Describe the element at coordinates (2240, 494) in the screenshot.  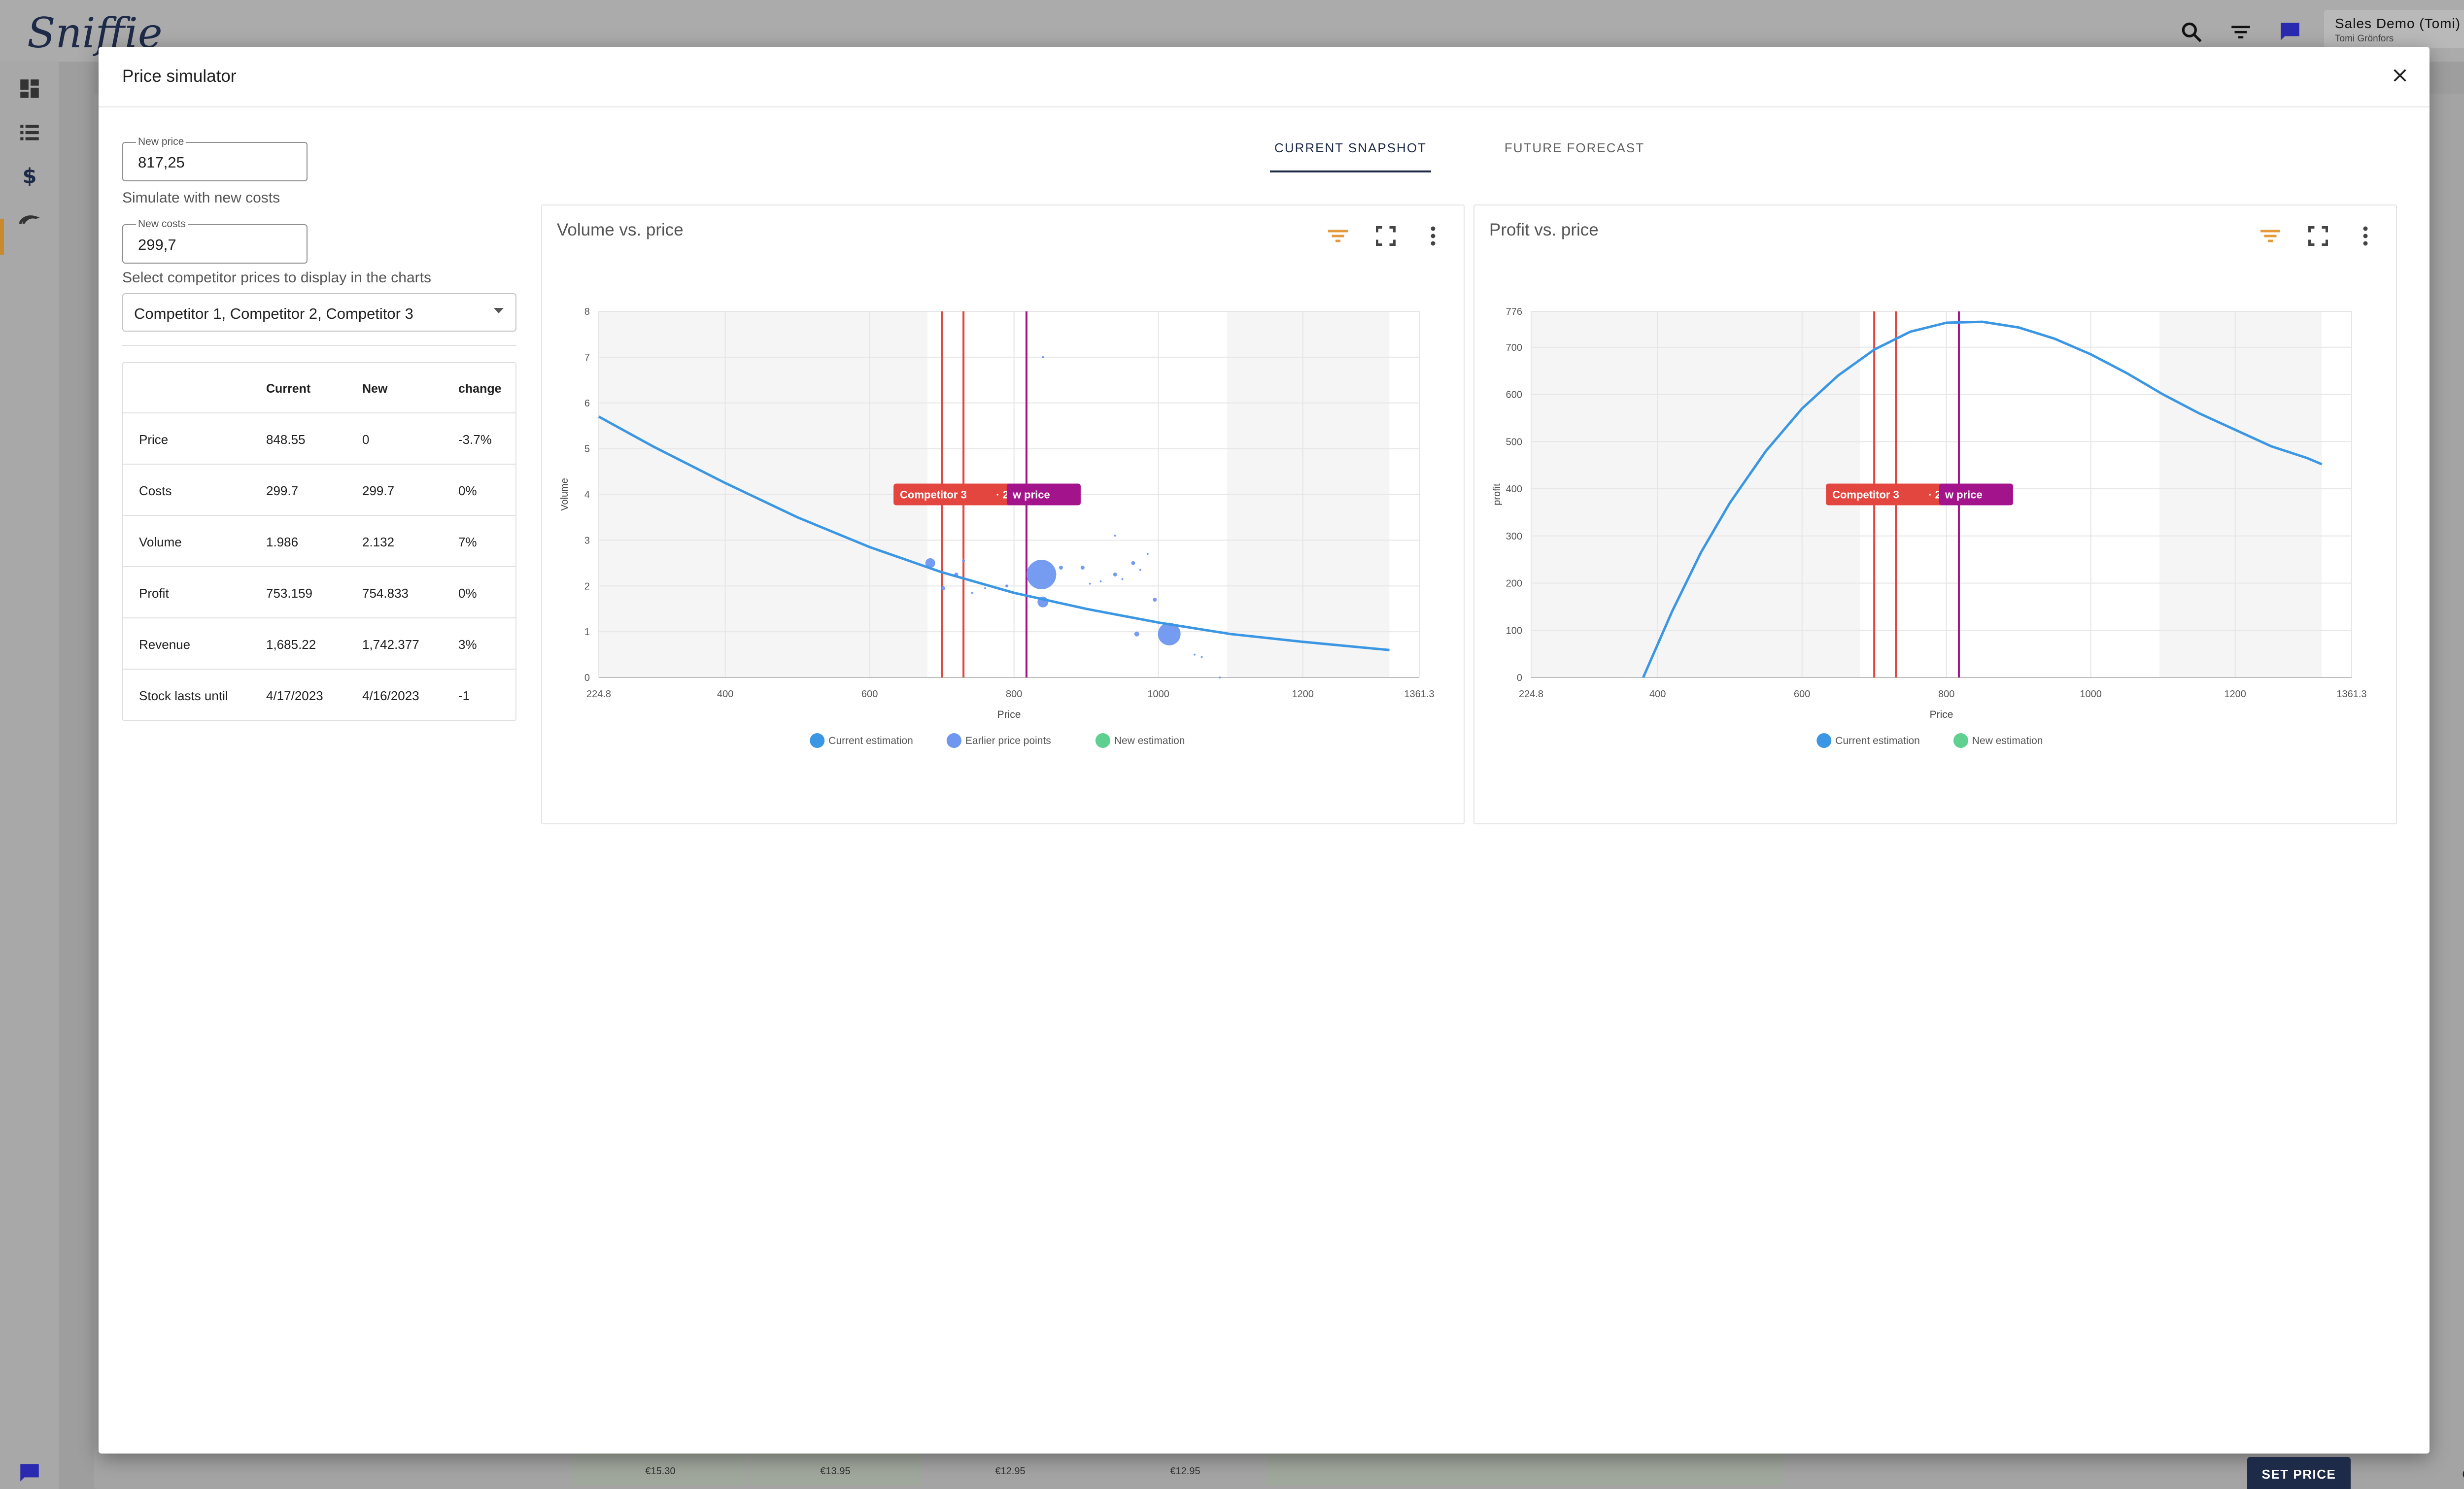
I see `shaded-range` at that location.